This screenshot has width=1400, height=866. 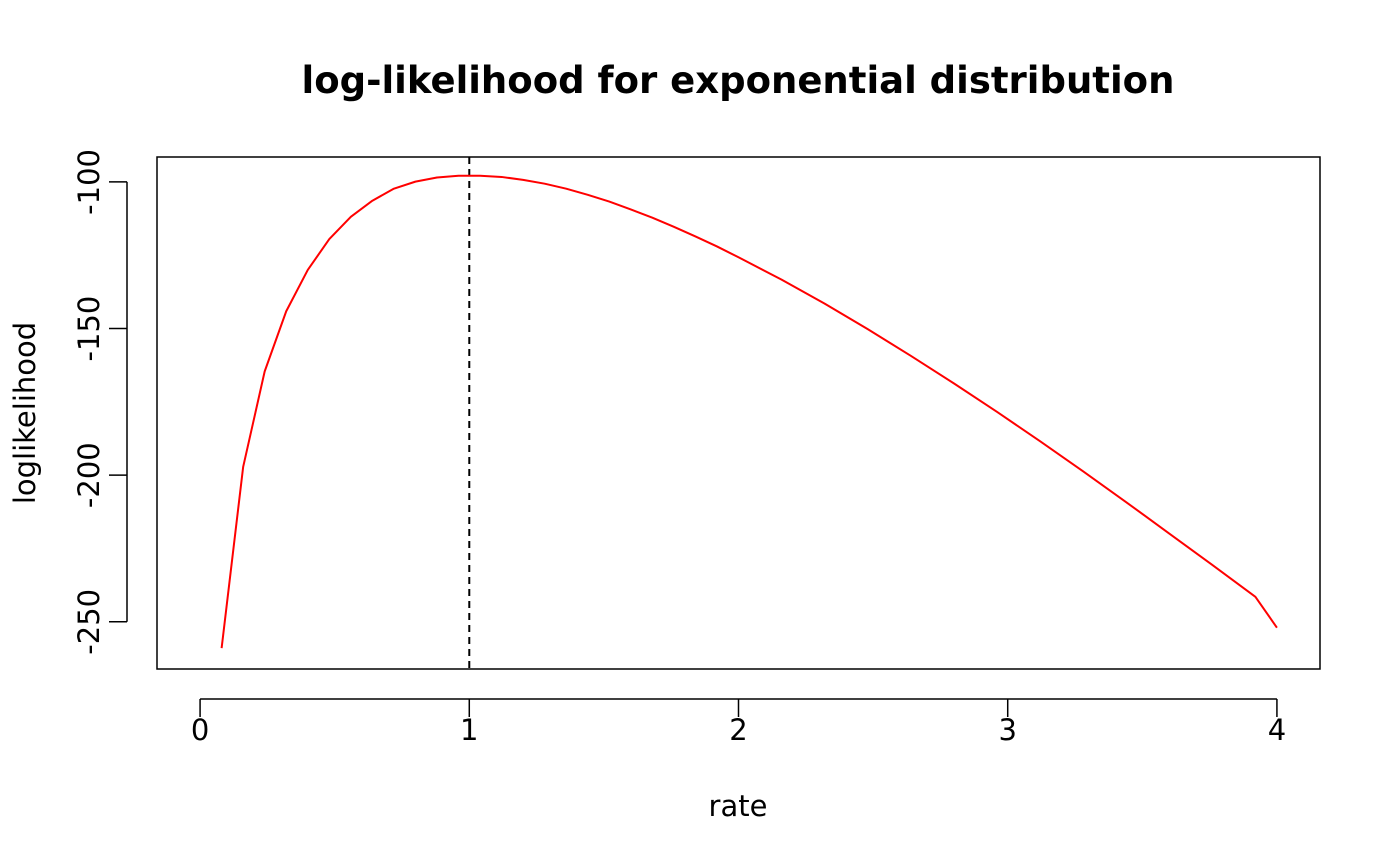 I want to click on x-axis-label: rate, so click(x=738, y=806).